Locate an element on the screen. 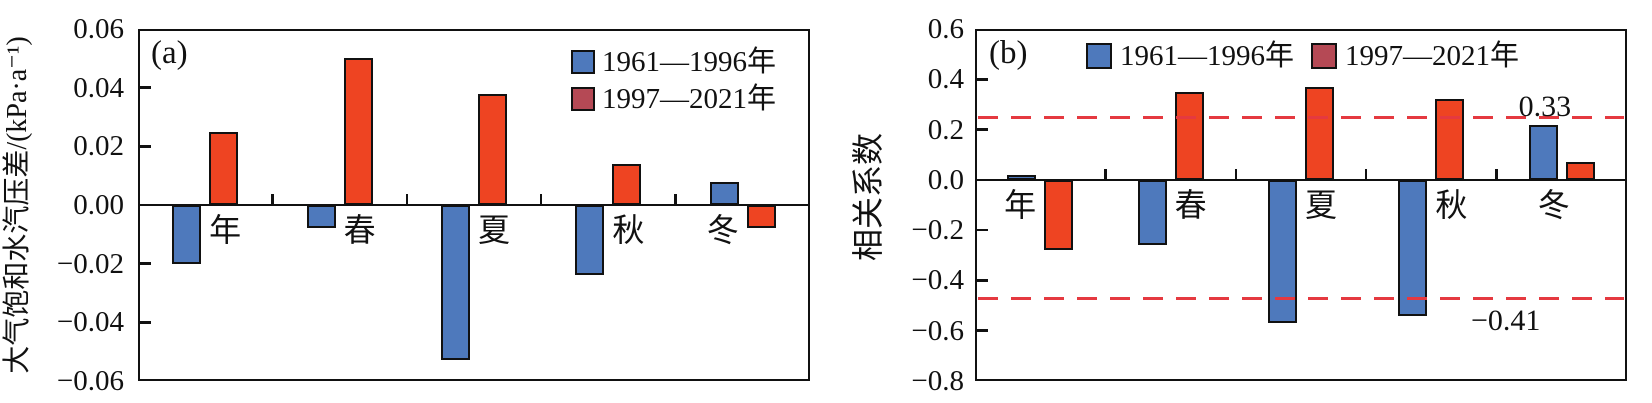 The height and width of the screenshot is (403, 1652). y-tick-label: −0.02 is located at coordinates (90, 263).